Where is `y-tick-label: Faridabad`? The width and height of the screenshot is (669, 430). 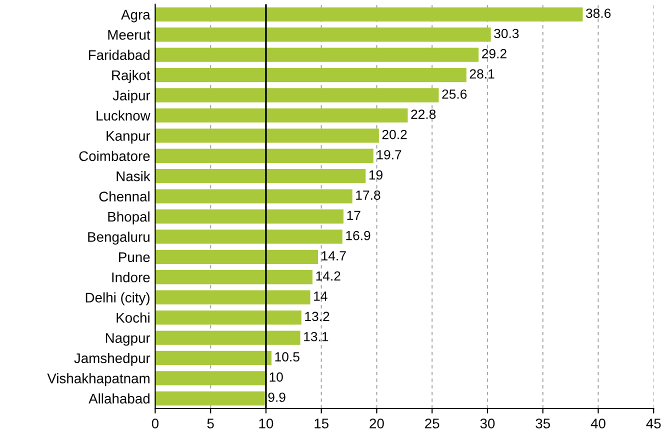
y-tick-label: Faridabad is located at coordinates (119, 55).